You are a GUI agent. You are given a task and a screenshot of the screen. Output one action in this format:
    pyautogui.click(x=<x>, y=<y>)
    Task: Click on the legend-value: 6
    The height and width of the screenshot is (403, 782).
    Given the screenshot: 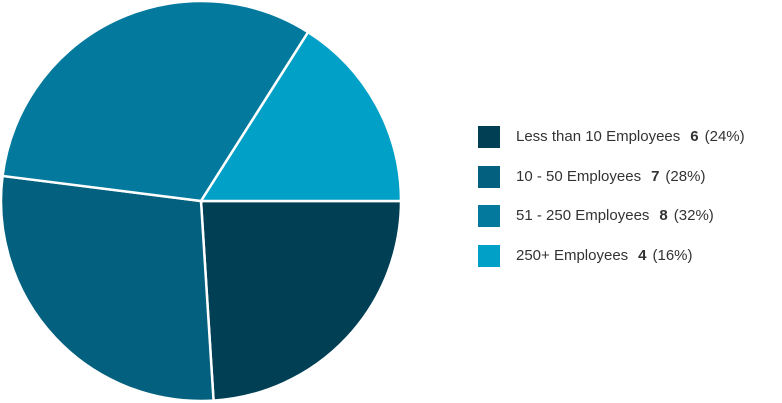 What is the action you would take?
    pyautogui.click(x=694, y=136)
    